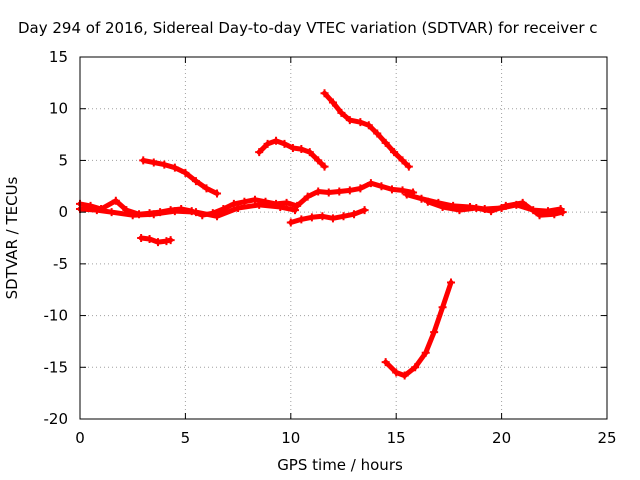 The height and width of the screenshot is (480, 640). I want to click on series-line, so click(418, 329).